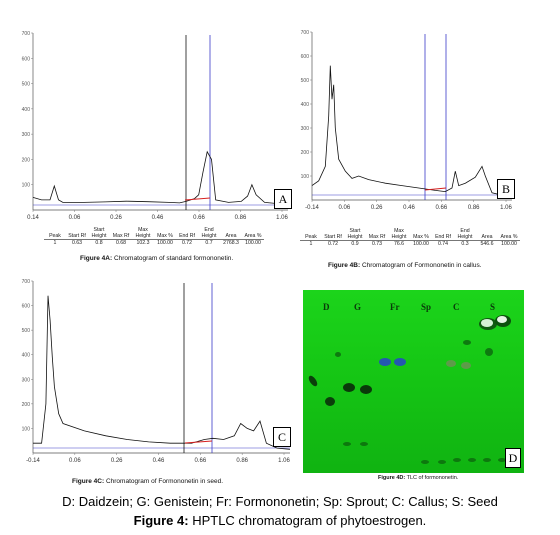 This screenshot has width=560, height=535. What do you see at coordinates (164, 481) in the screenshot?
I see `caption-c-text: Chromatogram of Formononetin in seed.` at bounding box center [164, 481].